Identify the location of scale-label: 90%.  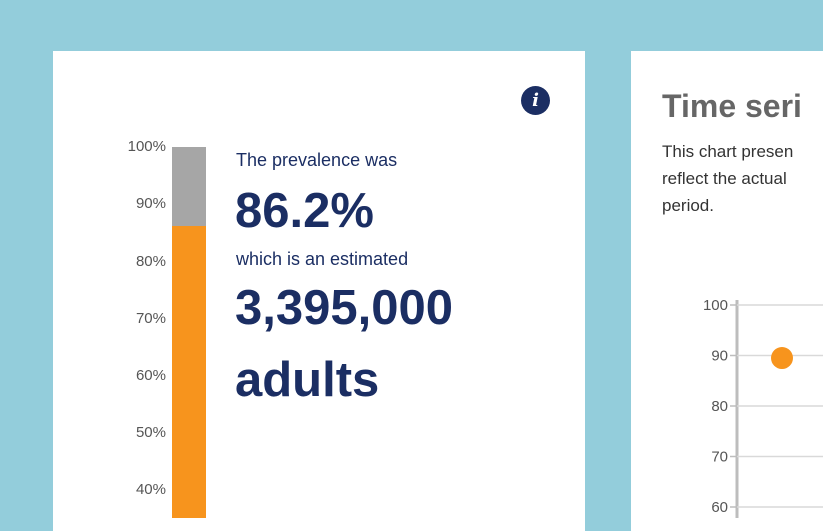
(150, 203).